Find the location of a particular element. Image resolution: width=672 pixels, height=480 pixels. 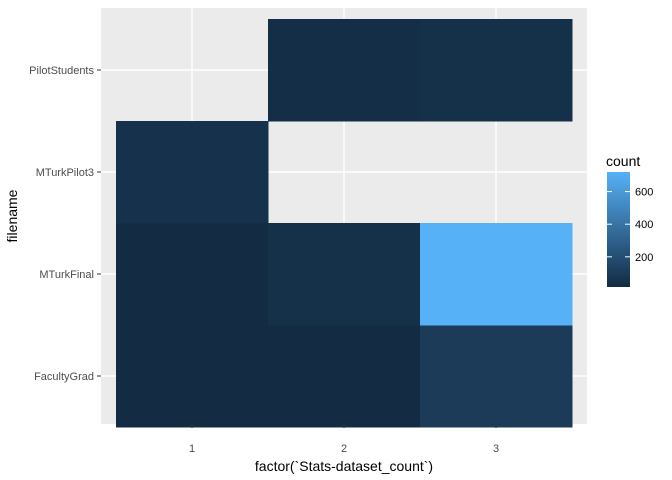

legend-tick-label: 600 is located at coordinates (644, 193).